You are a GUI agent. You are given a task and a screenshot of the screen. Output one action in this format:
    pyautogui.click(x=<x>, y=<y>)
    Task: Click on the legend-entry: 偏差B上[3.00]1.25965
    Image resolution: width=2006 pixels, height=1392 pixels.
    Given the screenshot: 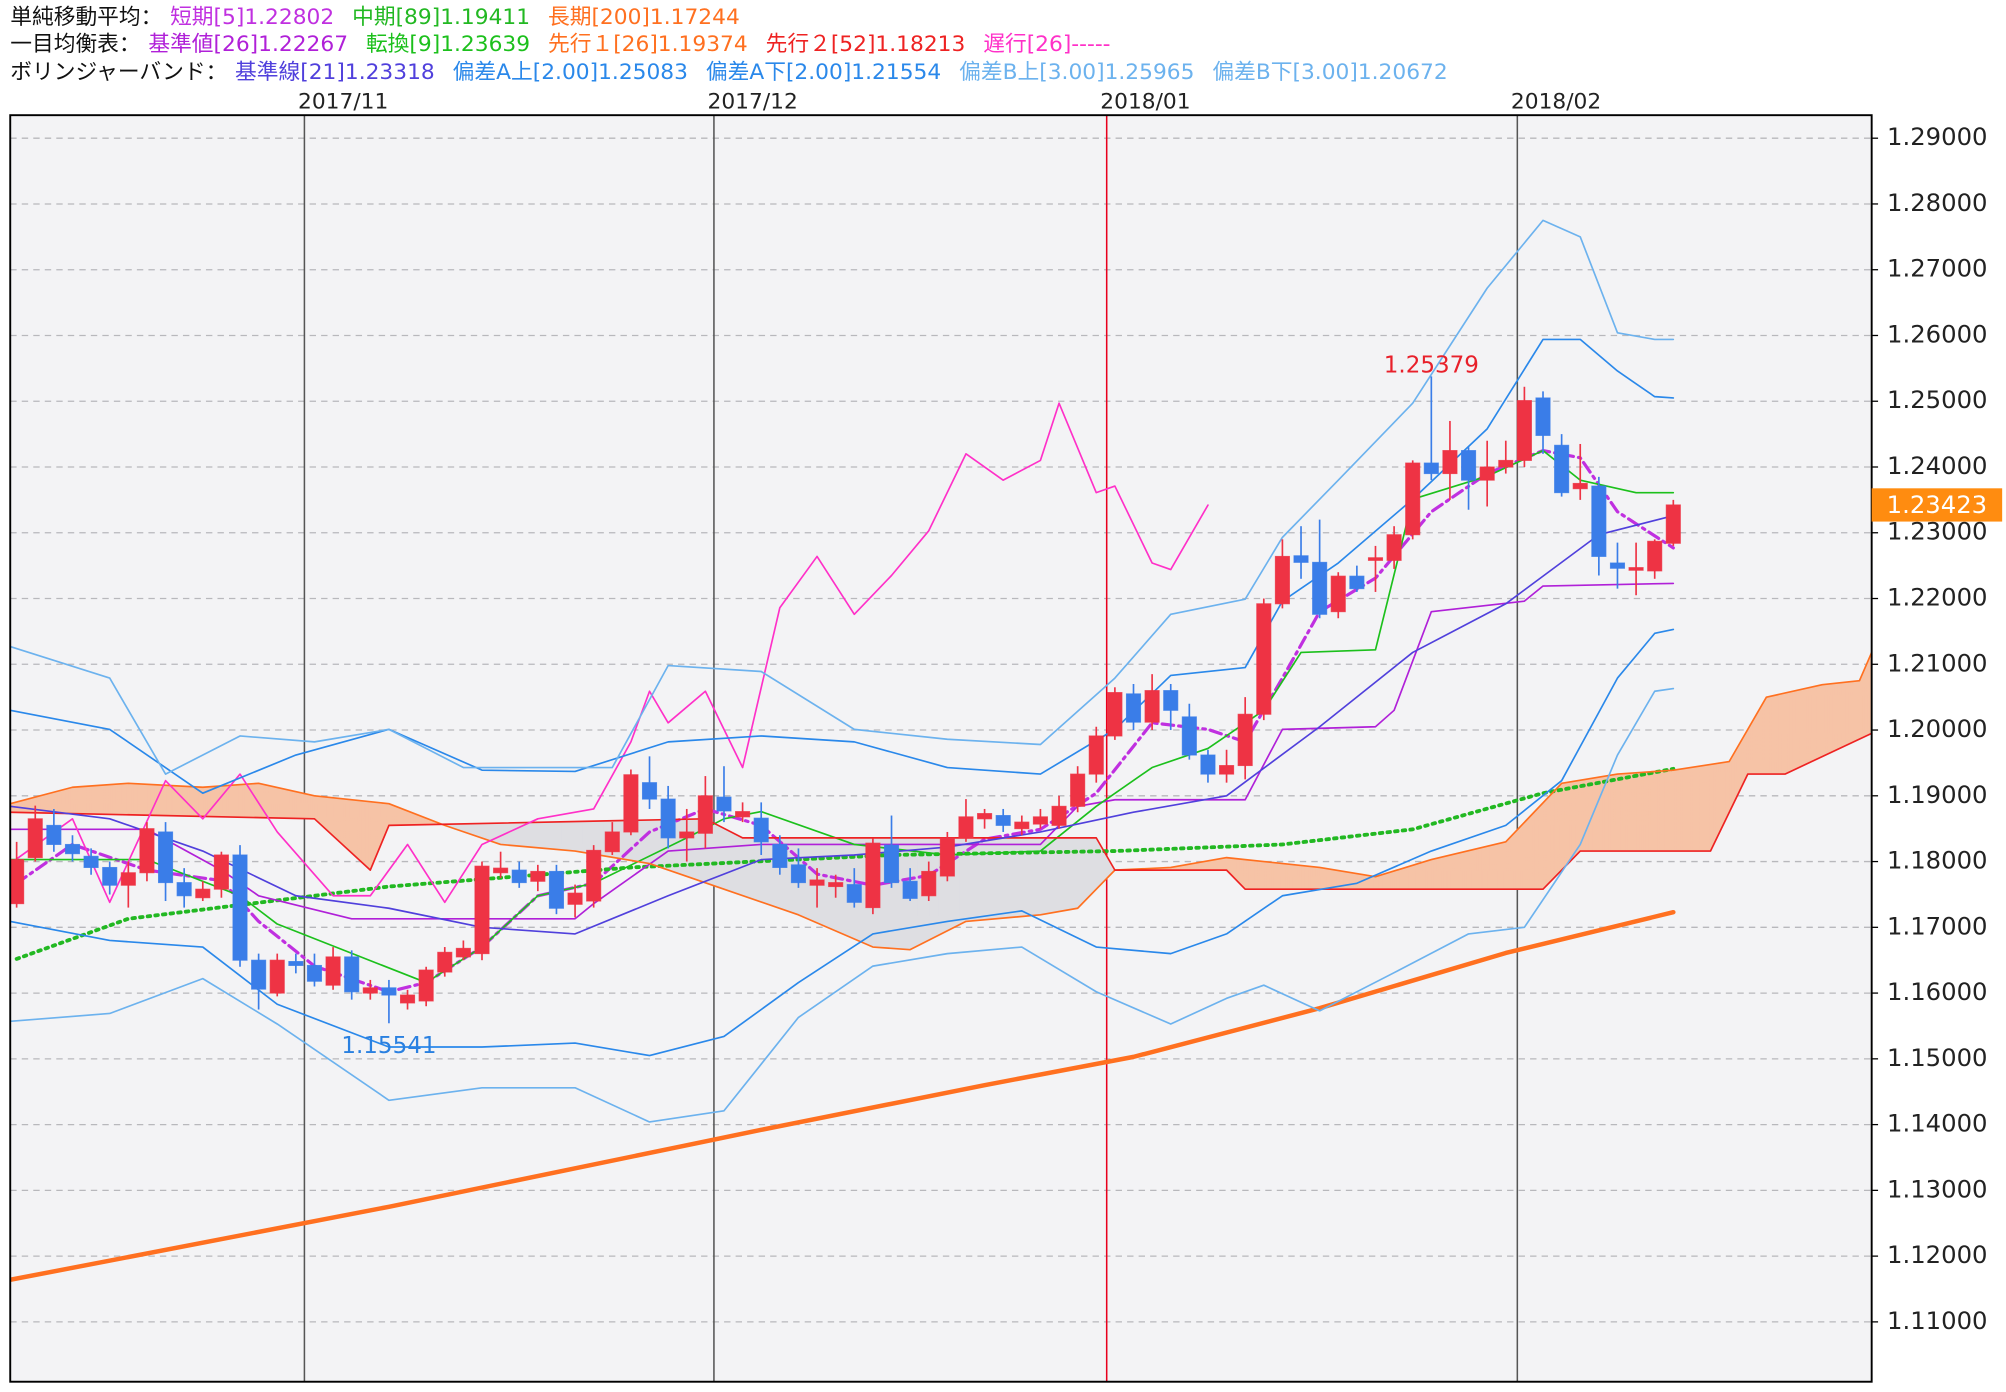 What is the action you would take?
    pyautogui.click(x=1076, y=72)
    